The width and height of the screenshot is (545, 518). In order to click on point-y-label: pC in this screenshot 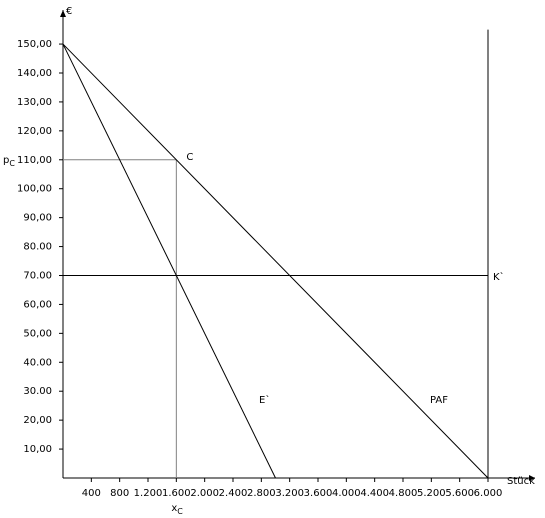, I will do `click(9, 161)`.